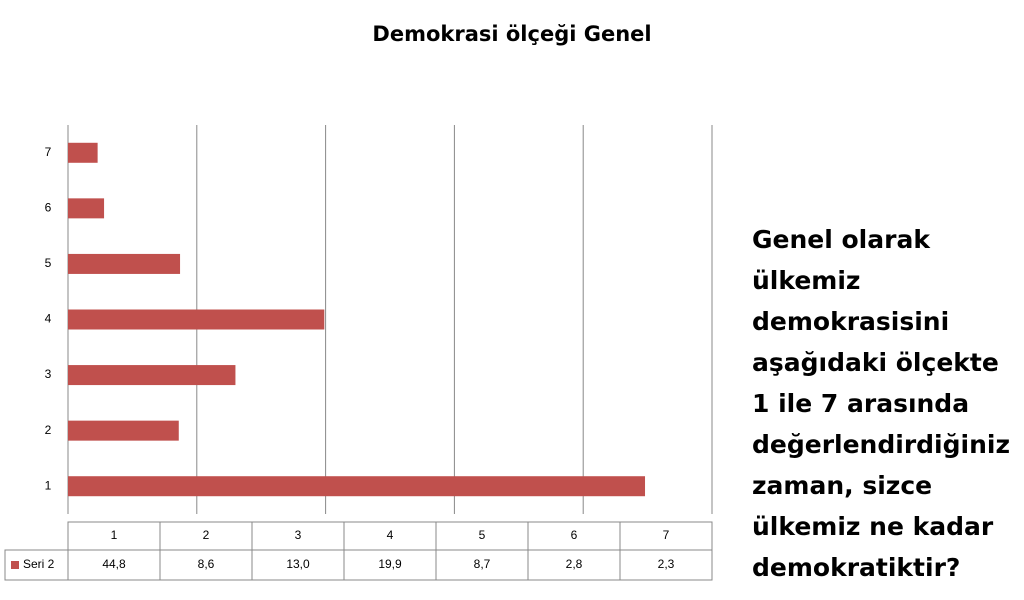  Describe the element at coordinates (806, 280) in the screenshot. I see `annotation-line: ülkemiz` at that location.